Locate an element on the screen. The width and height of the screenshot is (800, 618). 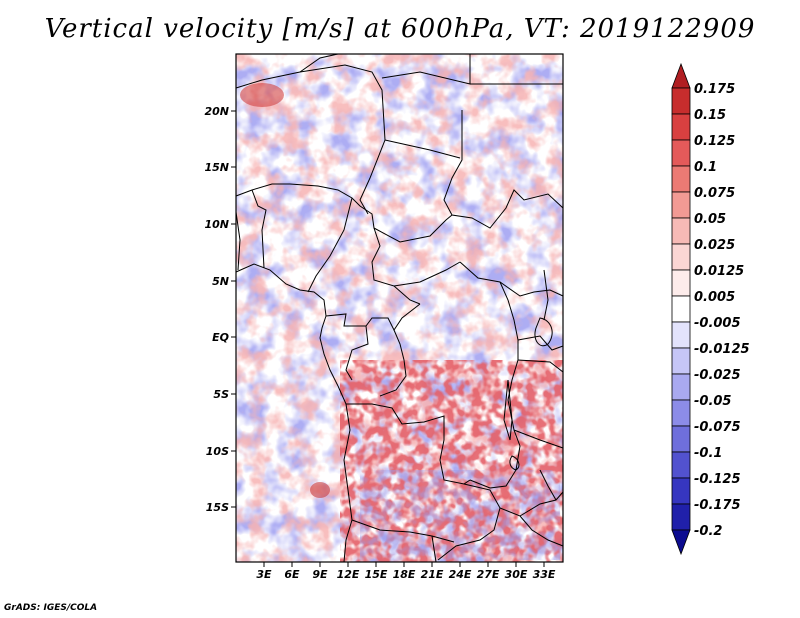
lon-label-6e: 6E is located at coordinates (292, 574).